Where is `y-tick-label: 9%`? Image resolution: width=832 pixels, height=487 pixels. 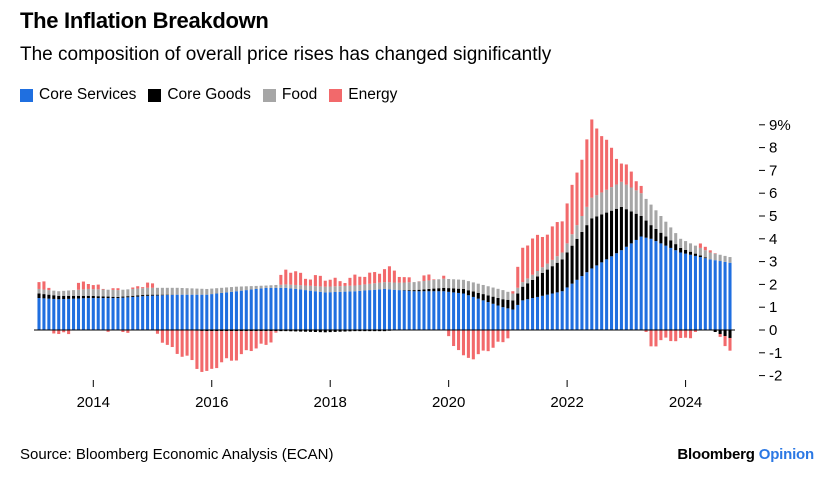
y-tick-label: 9% is located at coordinates (780, 125).